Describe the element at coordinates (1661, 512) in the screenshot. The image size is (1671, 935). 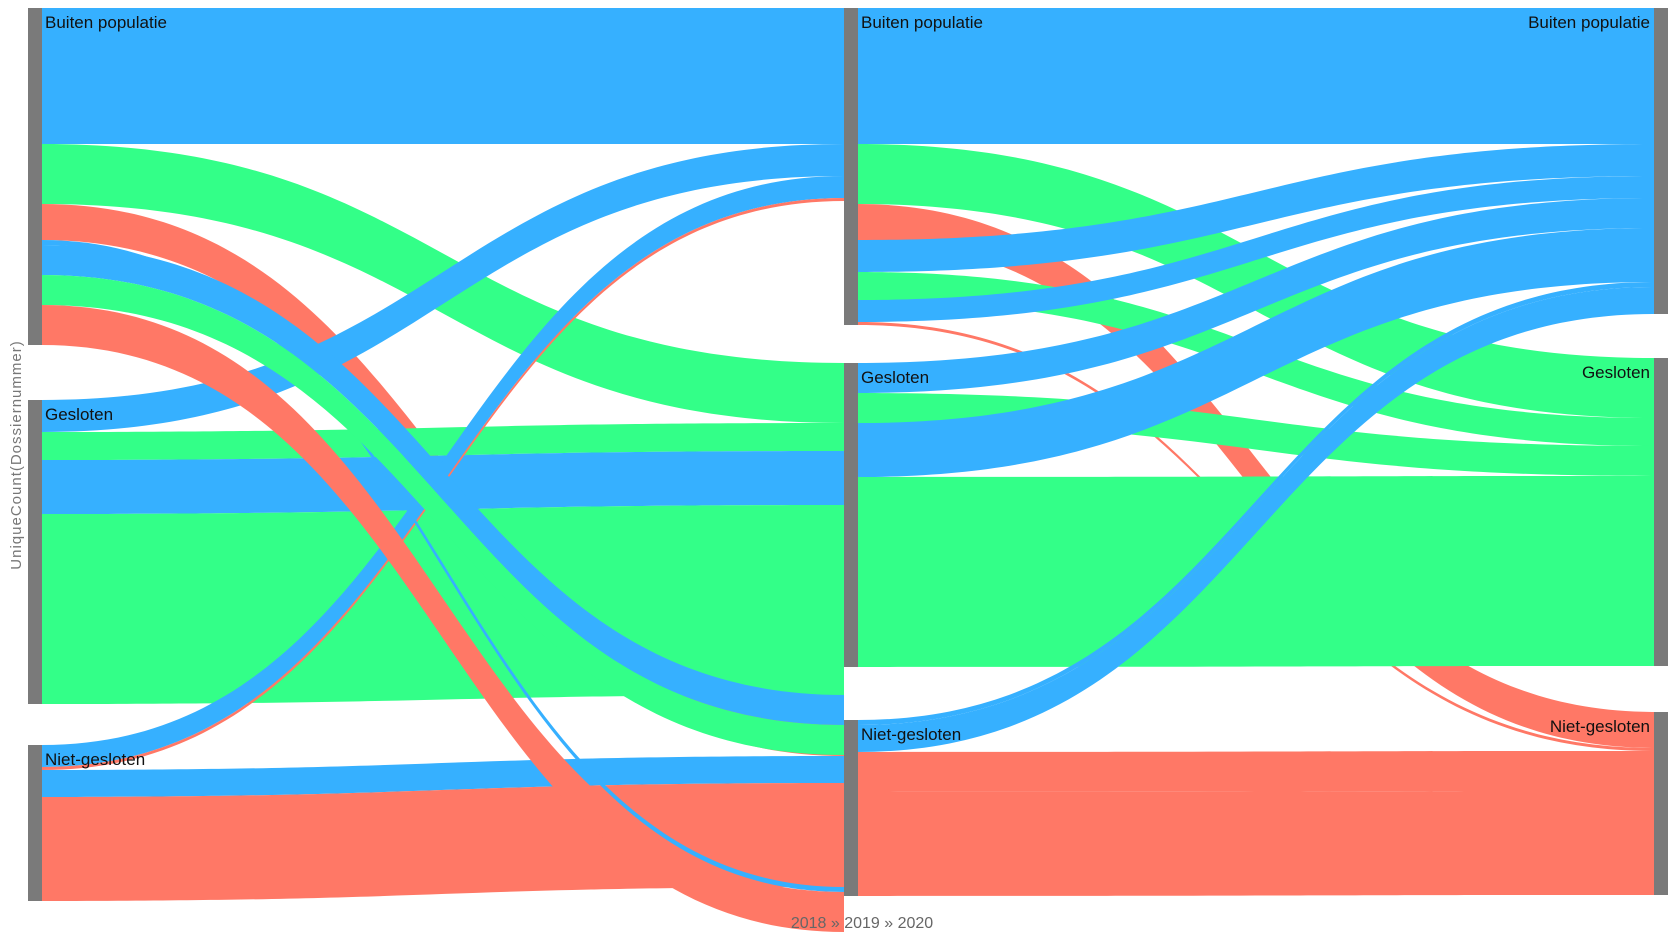
I see `node-2020-gesloten` at that location.